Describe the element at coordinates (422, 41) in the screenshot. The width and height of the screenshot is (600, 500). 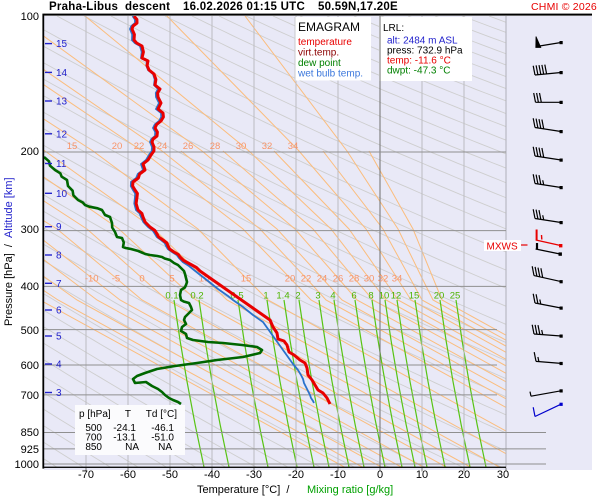
I see `svg-text: alt: 2484 m ASL` at that location.